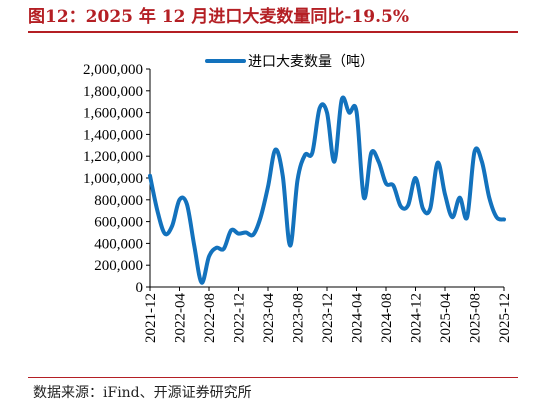 The image size is (546, 408). Describe the element at coordinates (505, 318) in the screenshot. I see `x-tick-label: 2025-12` at that location.